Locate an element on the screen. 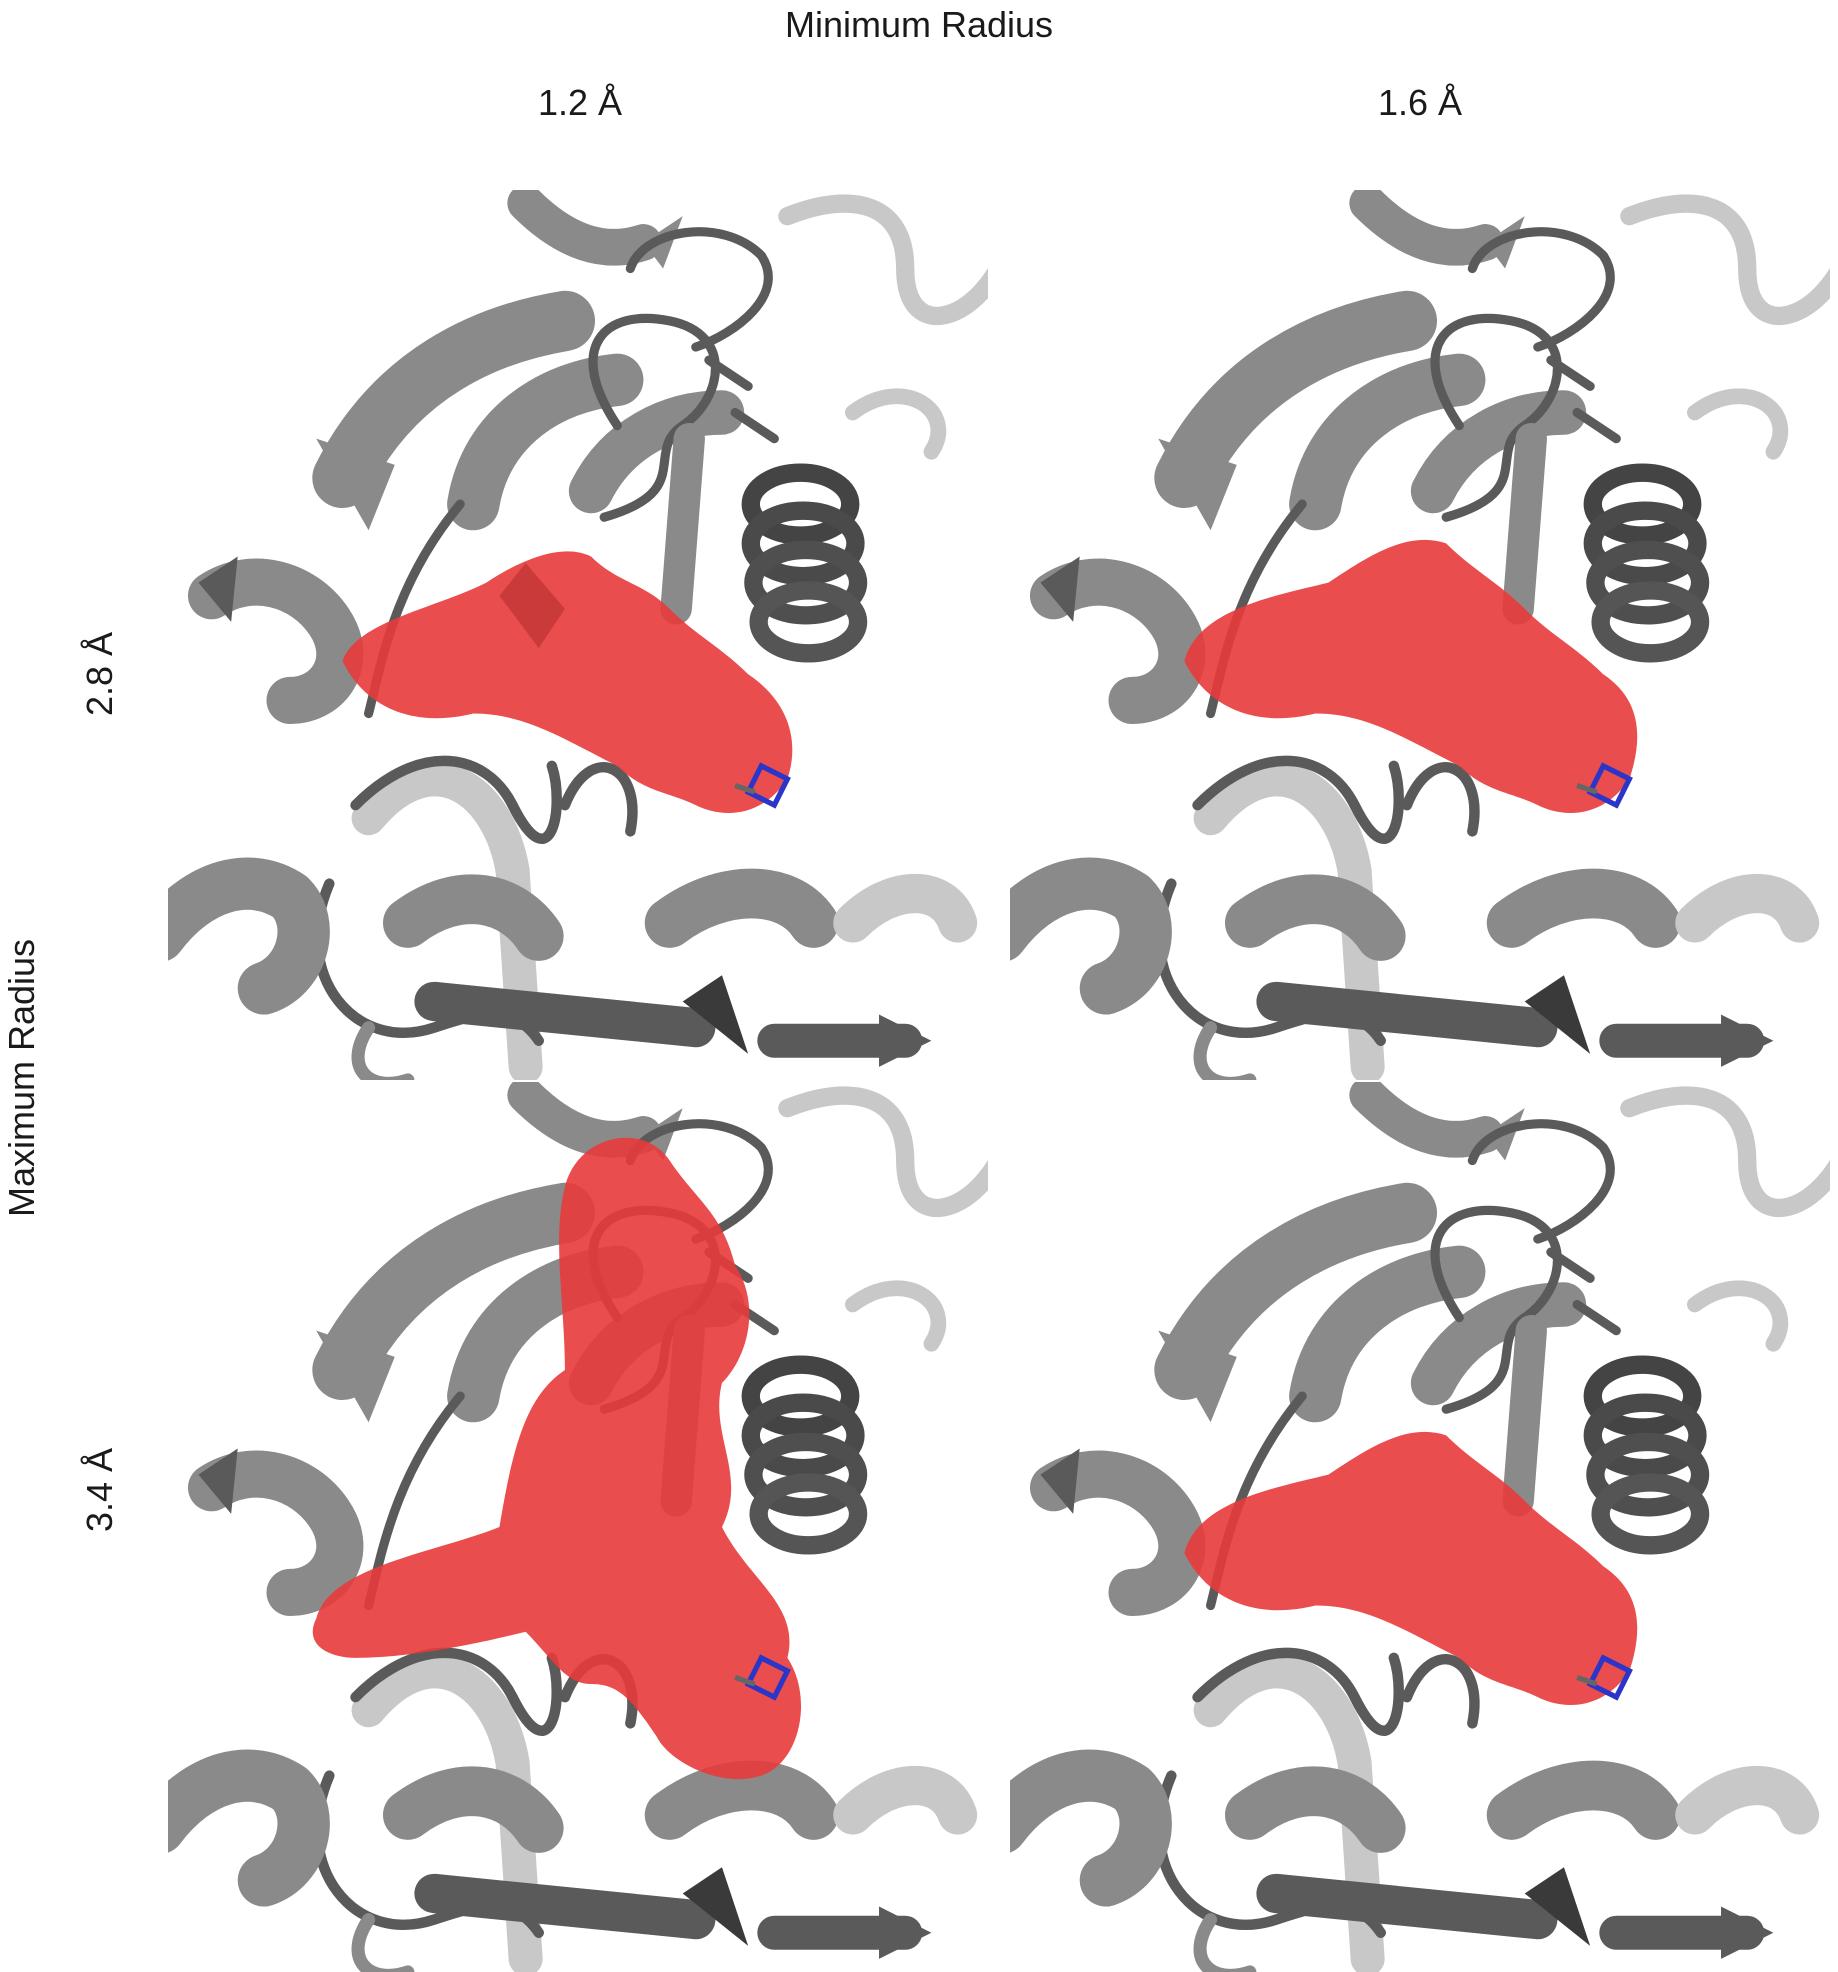  row-axis-title: Maximum Radius is located at coordinates (21, 1078).